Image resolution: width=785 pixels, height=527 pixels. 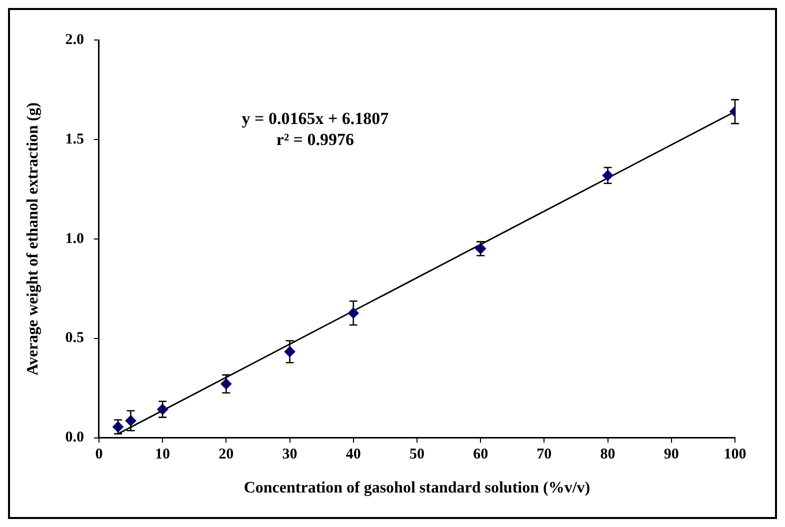 I want to click on annotation: r² = 0.9976, so click(x=315, y=139).